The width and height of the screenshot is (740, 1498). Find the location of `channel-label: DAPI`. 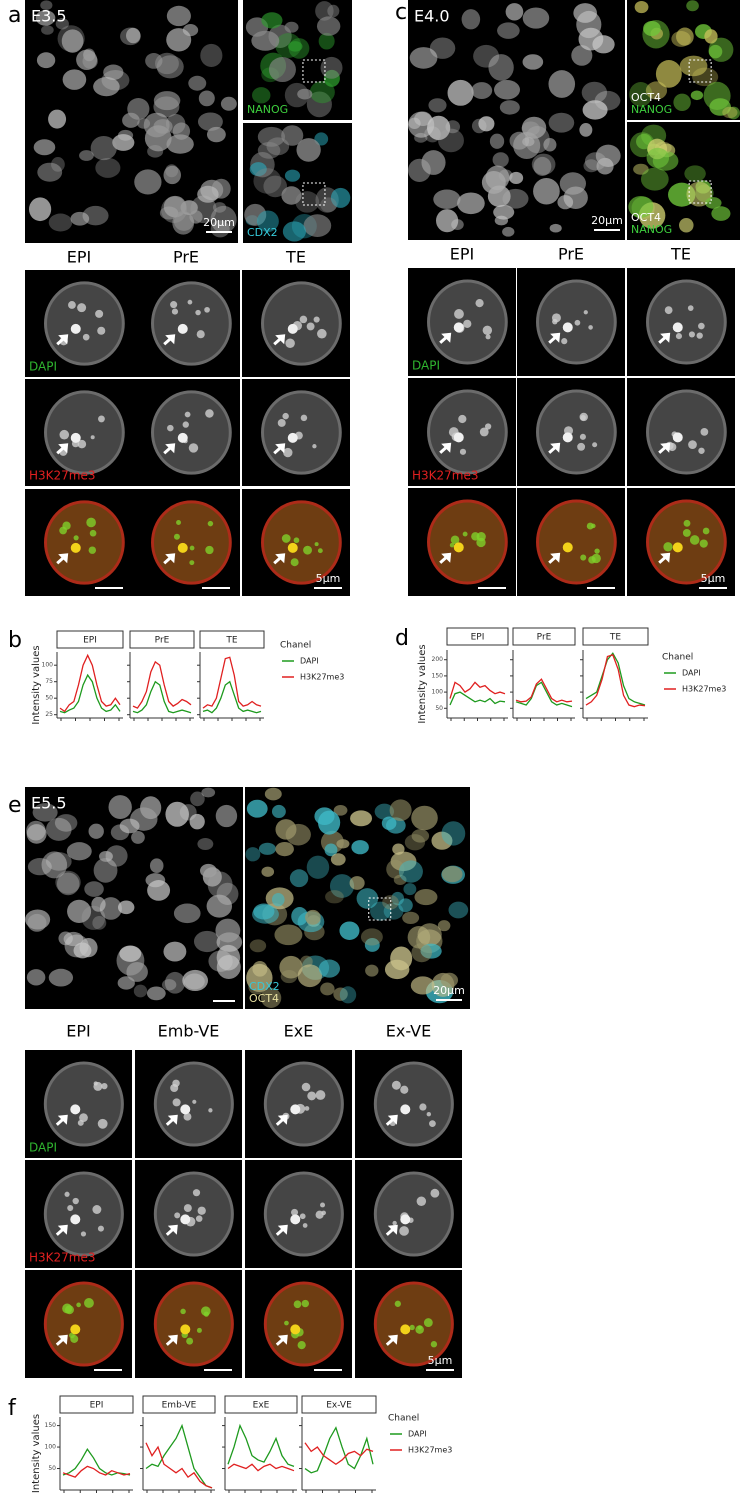

channel-label: DAPI is located at coordinates (426, 366).